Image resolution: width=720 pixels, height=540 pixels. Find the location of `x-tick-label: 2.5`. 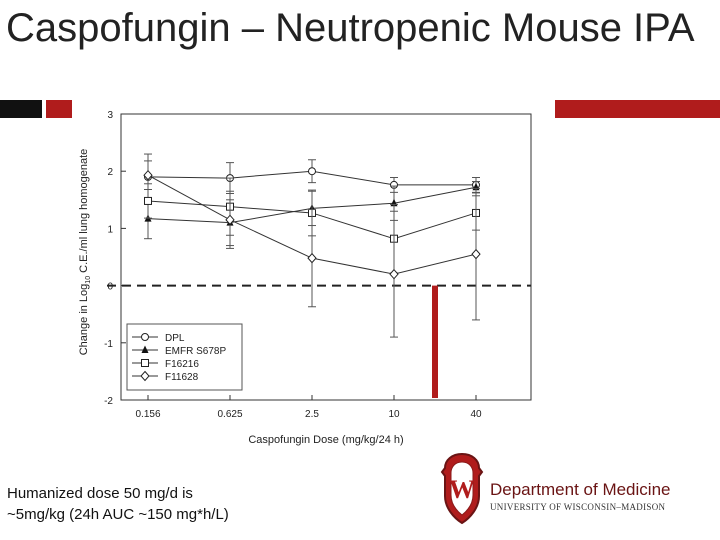

x-tick-label: 2.5 is located at coordinates (312, 414).